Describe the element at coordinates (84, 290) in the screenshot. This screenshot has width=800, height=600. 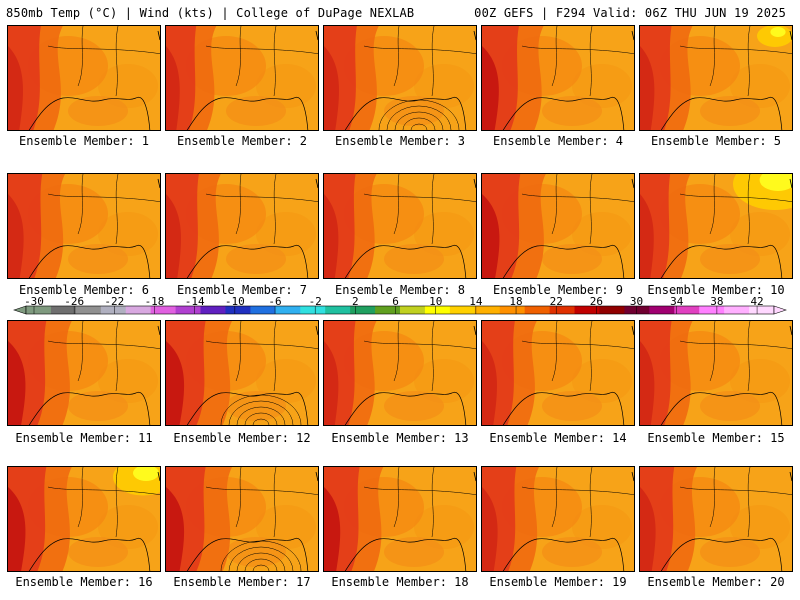
I see `ensemble-member-label: Ensemble Member: 6` at that location.